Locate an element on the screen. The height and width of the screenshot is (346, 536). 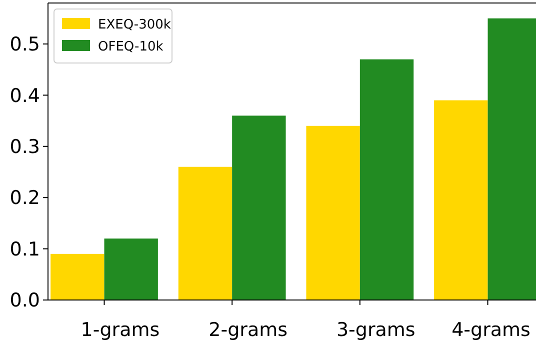
x-tick-label: 2-grams is located at coordinates (248, 330).